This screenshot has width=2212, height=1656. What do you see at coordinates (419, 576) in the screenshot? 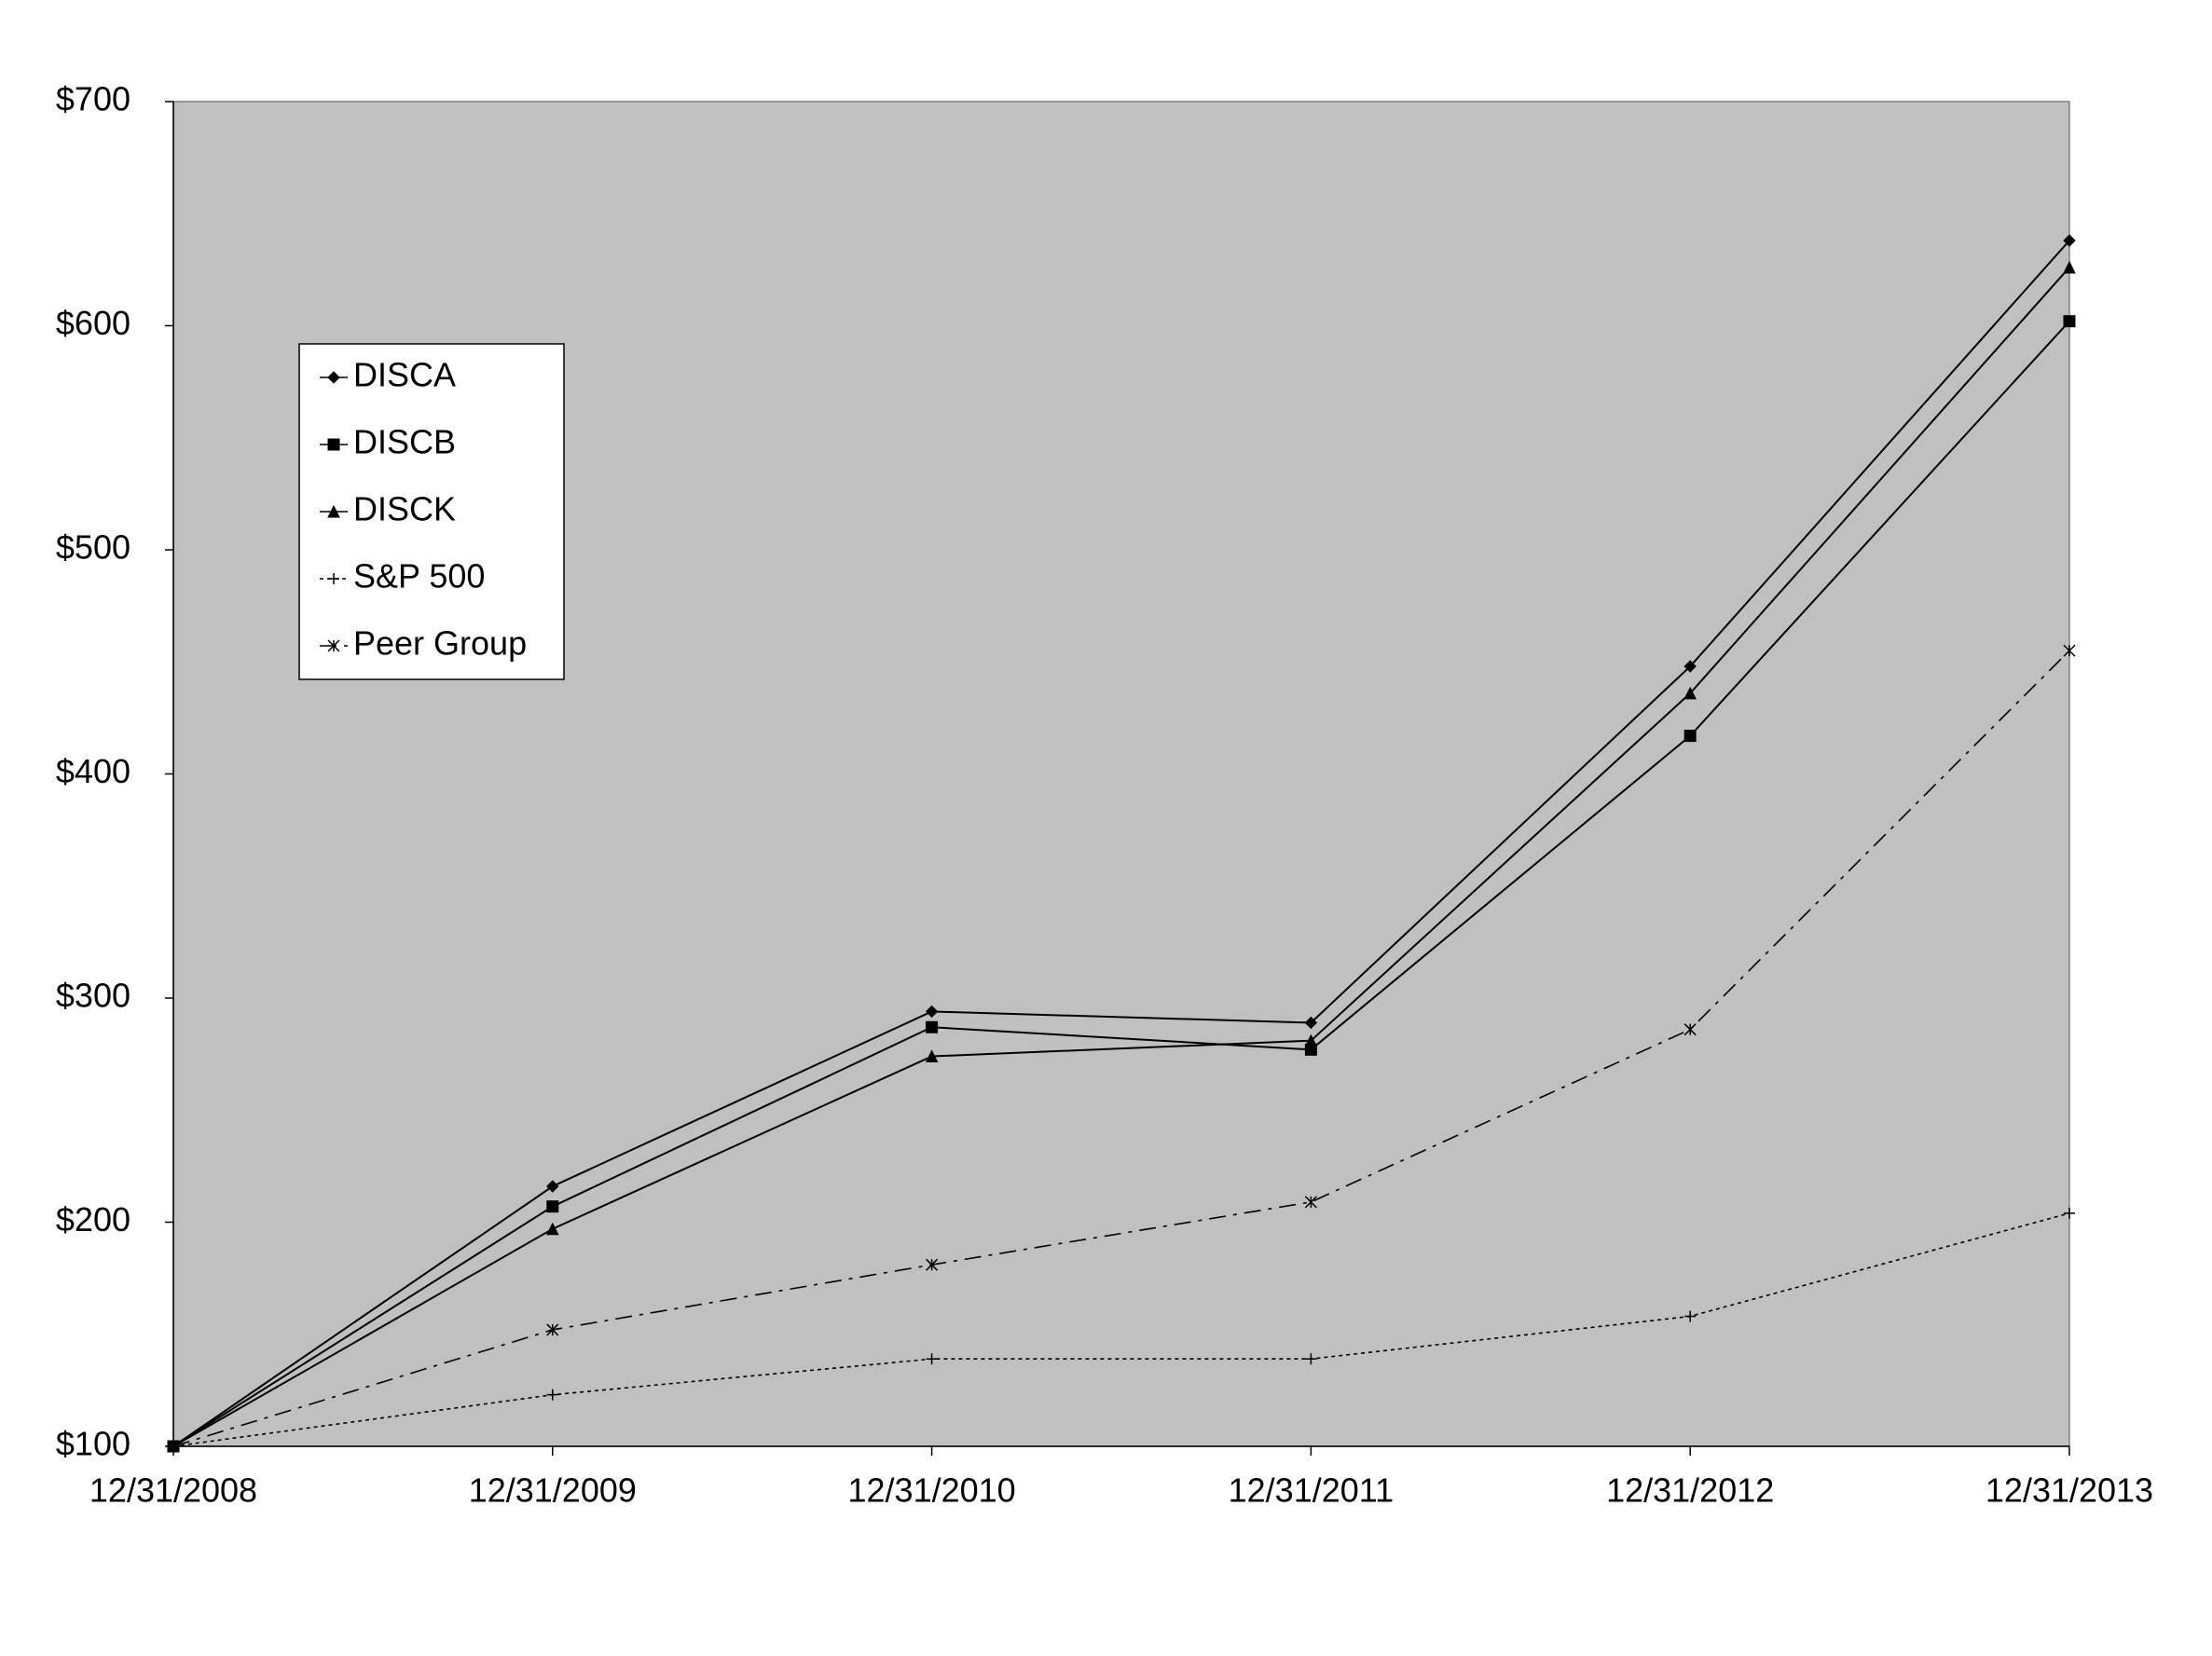
I see `legend-label: S&P 500` at bounding box center [419, 576].